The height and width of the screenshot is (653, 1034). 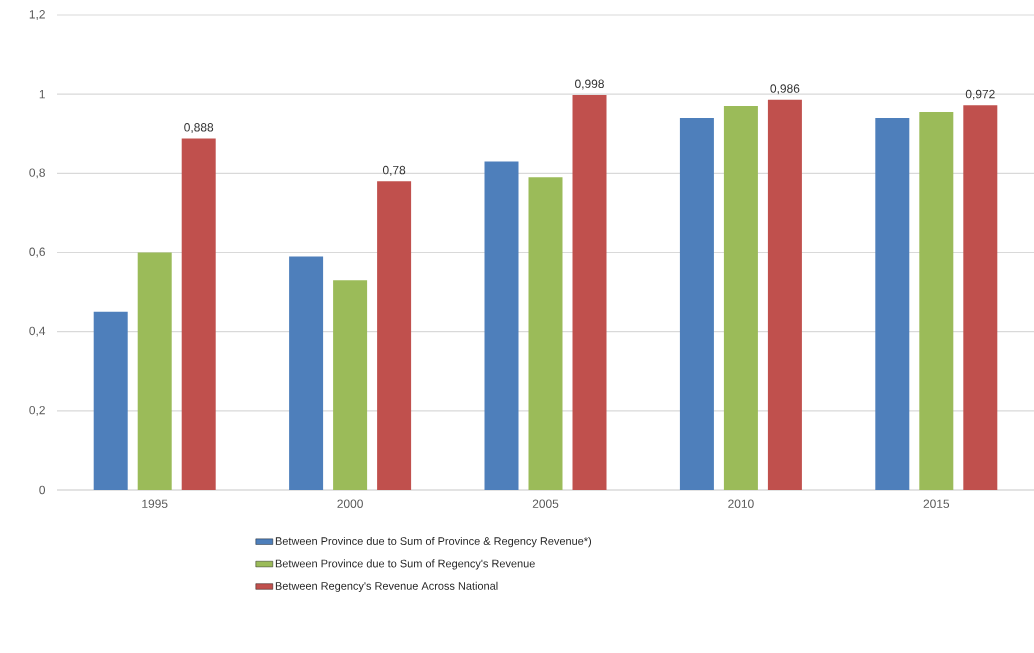 What do you see at coordinates (589, 84) in the screenshot?
I see `data-label: 0,998` at bounding box center [589, 84].